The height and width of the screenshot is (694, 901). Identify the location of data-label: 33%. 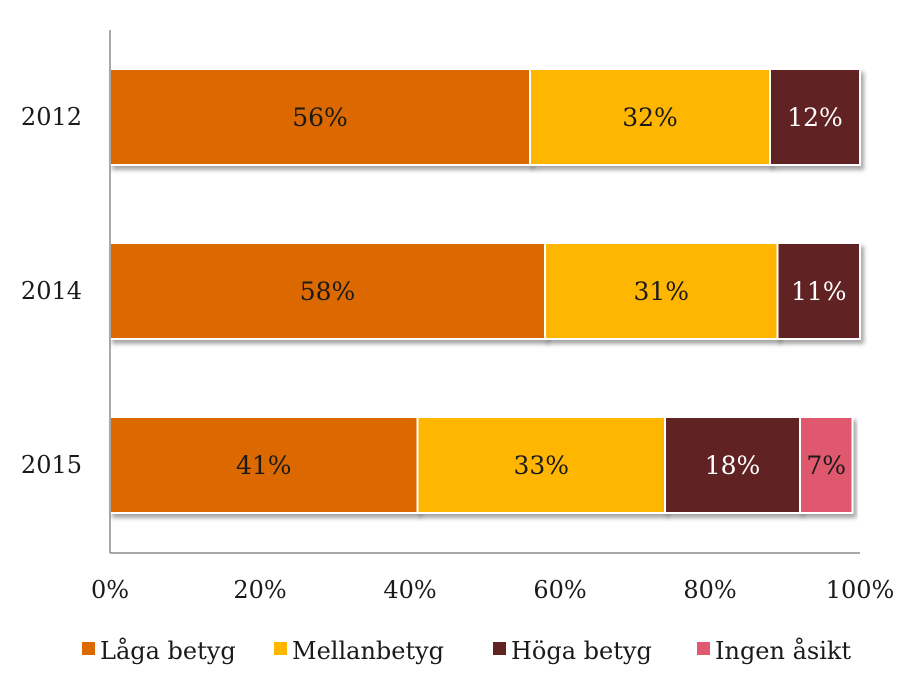
(541, 465).